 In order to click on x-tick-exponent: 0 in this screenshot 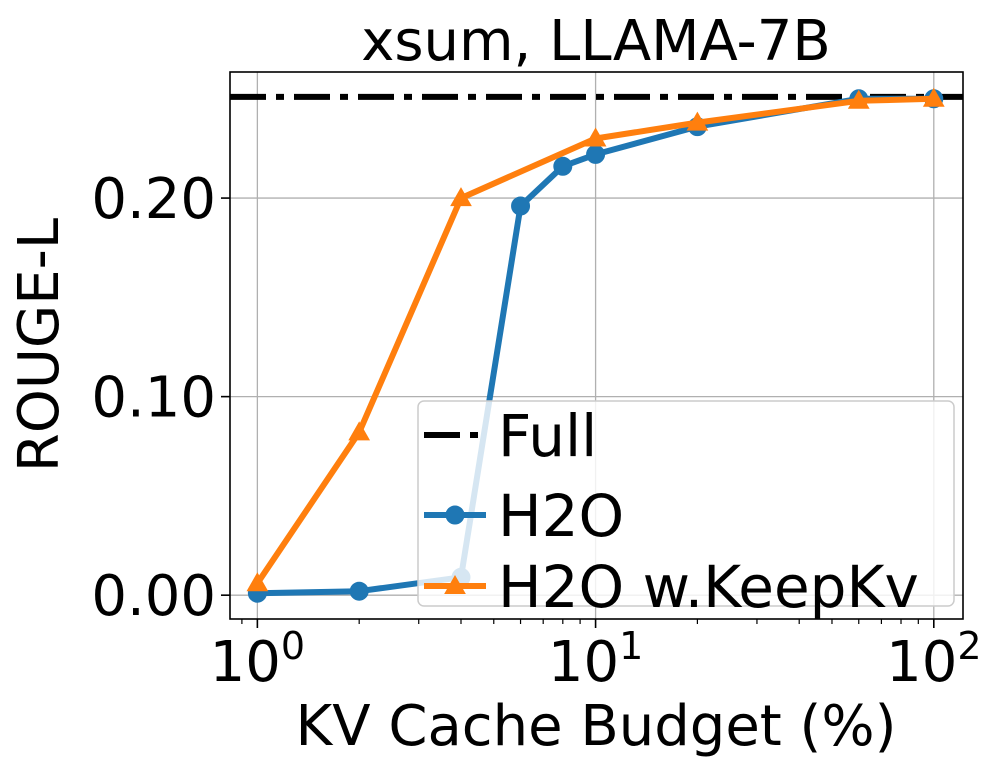, I will do `click(293, 646)`.